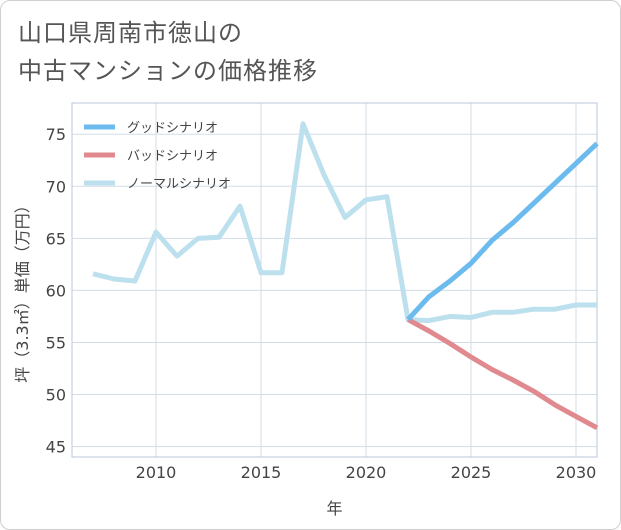  I want to click on y-tick-label-70: 70, so click(56, 186).